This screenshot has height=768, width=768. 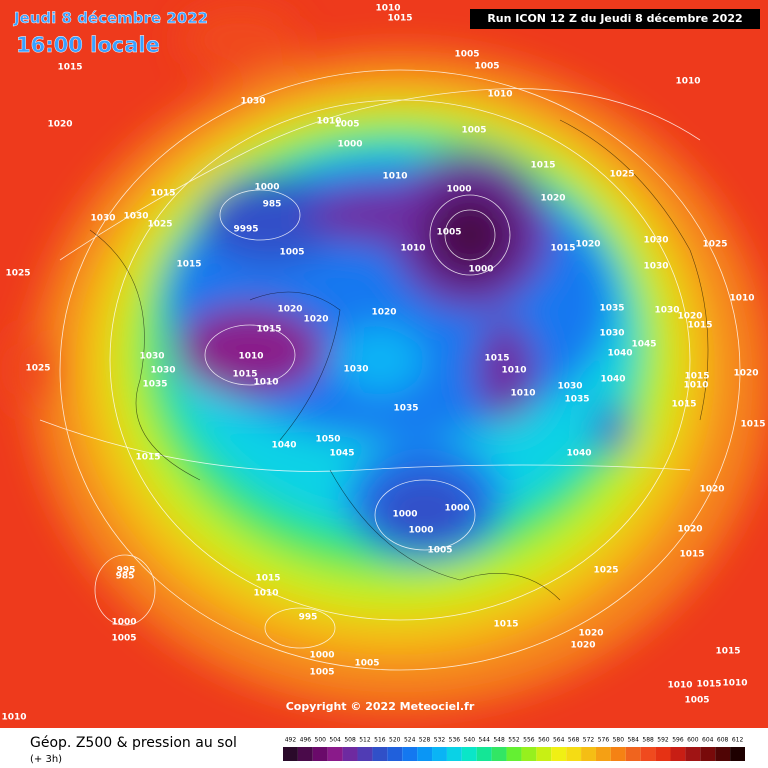 What do you see at coordinates (440, 740) in the screenshot?
I see `colorbar-label: 532` at bounding box center [440, 740].